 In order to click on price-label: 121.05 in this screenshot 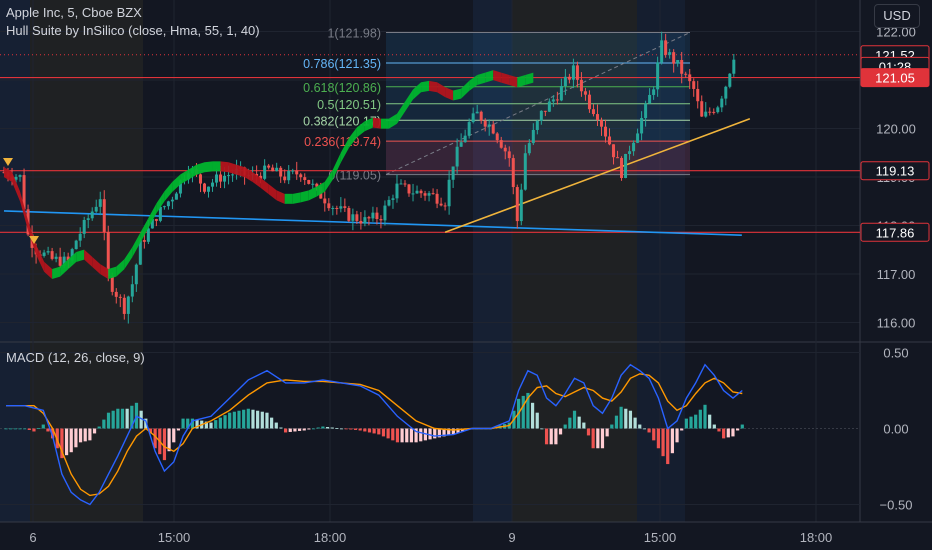, I will do `click(895, 78)`.